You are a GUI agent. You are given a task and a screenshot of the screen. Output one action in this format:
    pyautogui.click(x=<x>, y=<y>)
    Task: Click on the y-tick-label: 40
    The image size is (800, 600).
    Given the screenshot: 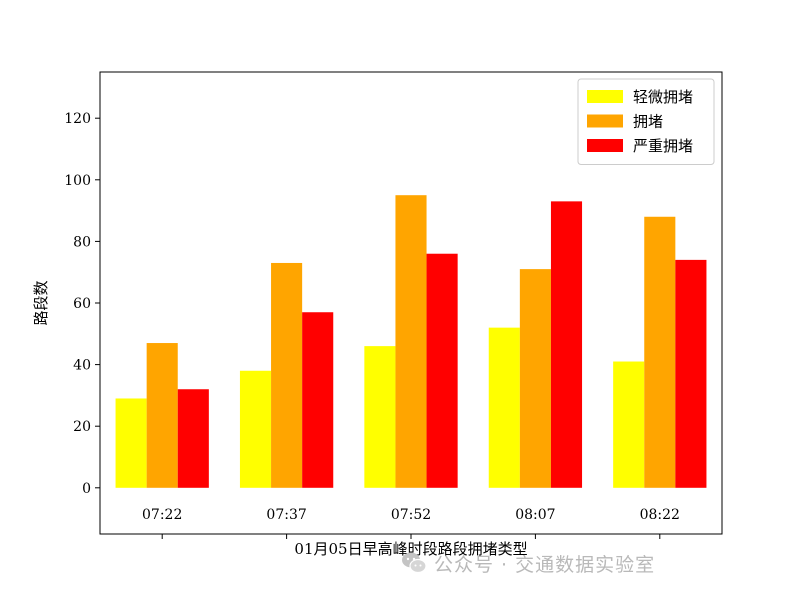 What is the action you would take?
    pyautogui.click(x=82, y=366)
    